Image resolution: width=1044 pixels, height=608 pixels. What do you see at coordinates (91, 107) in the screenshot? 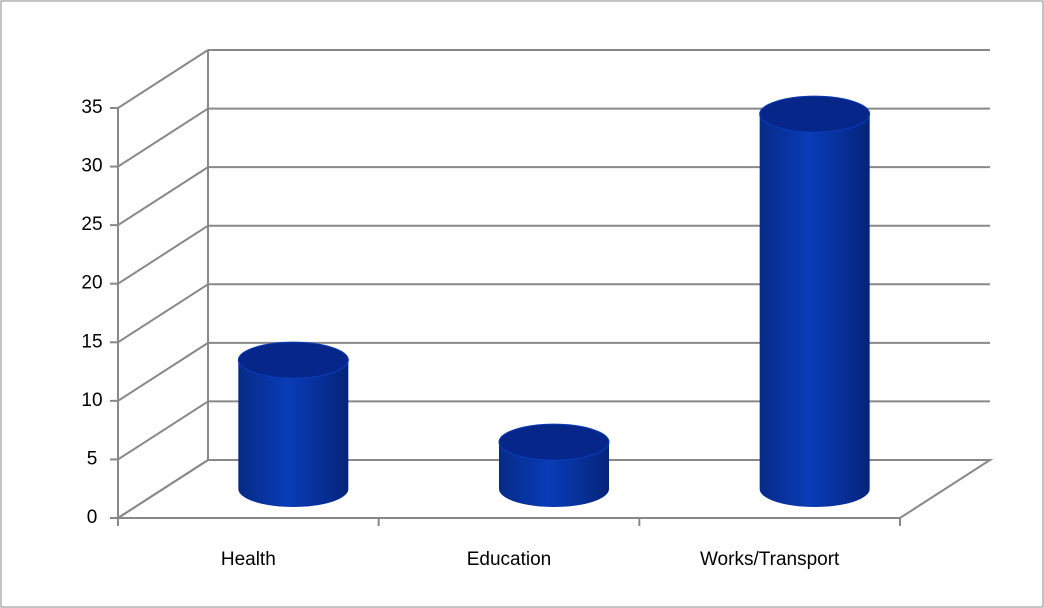
I see `y-tick-label: 35` at bounding box center [91, 107].